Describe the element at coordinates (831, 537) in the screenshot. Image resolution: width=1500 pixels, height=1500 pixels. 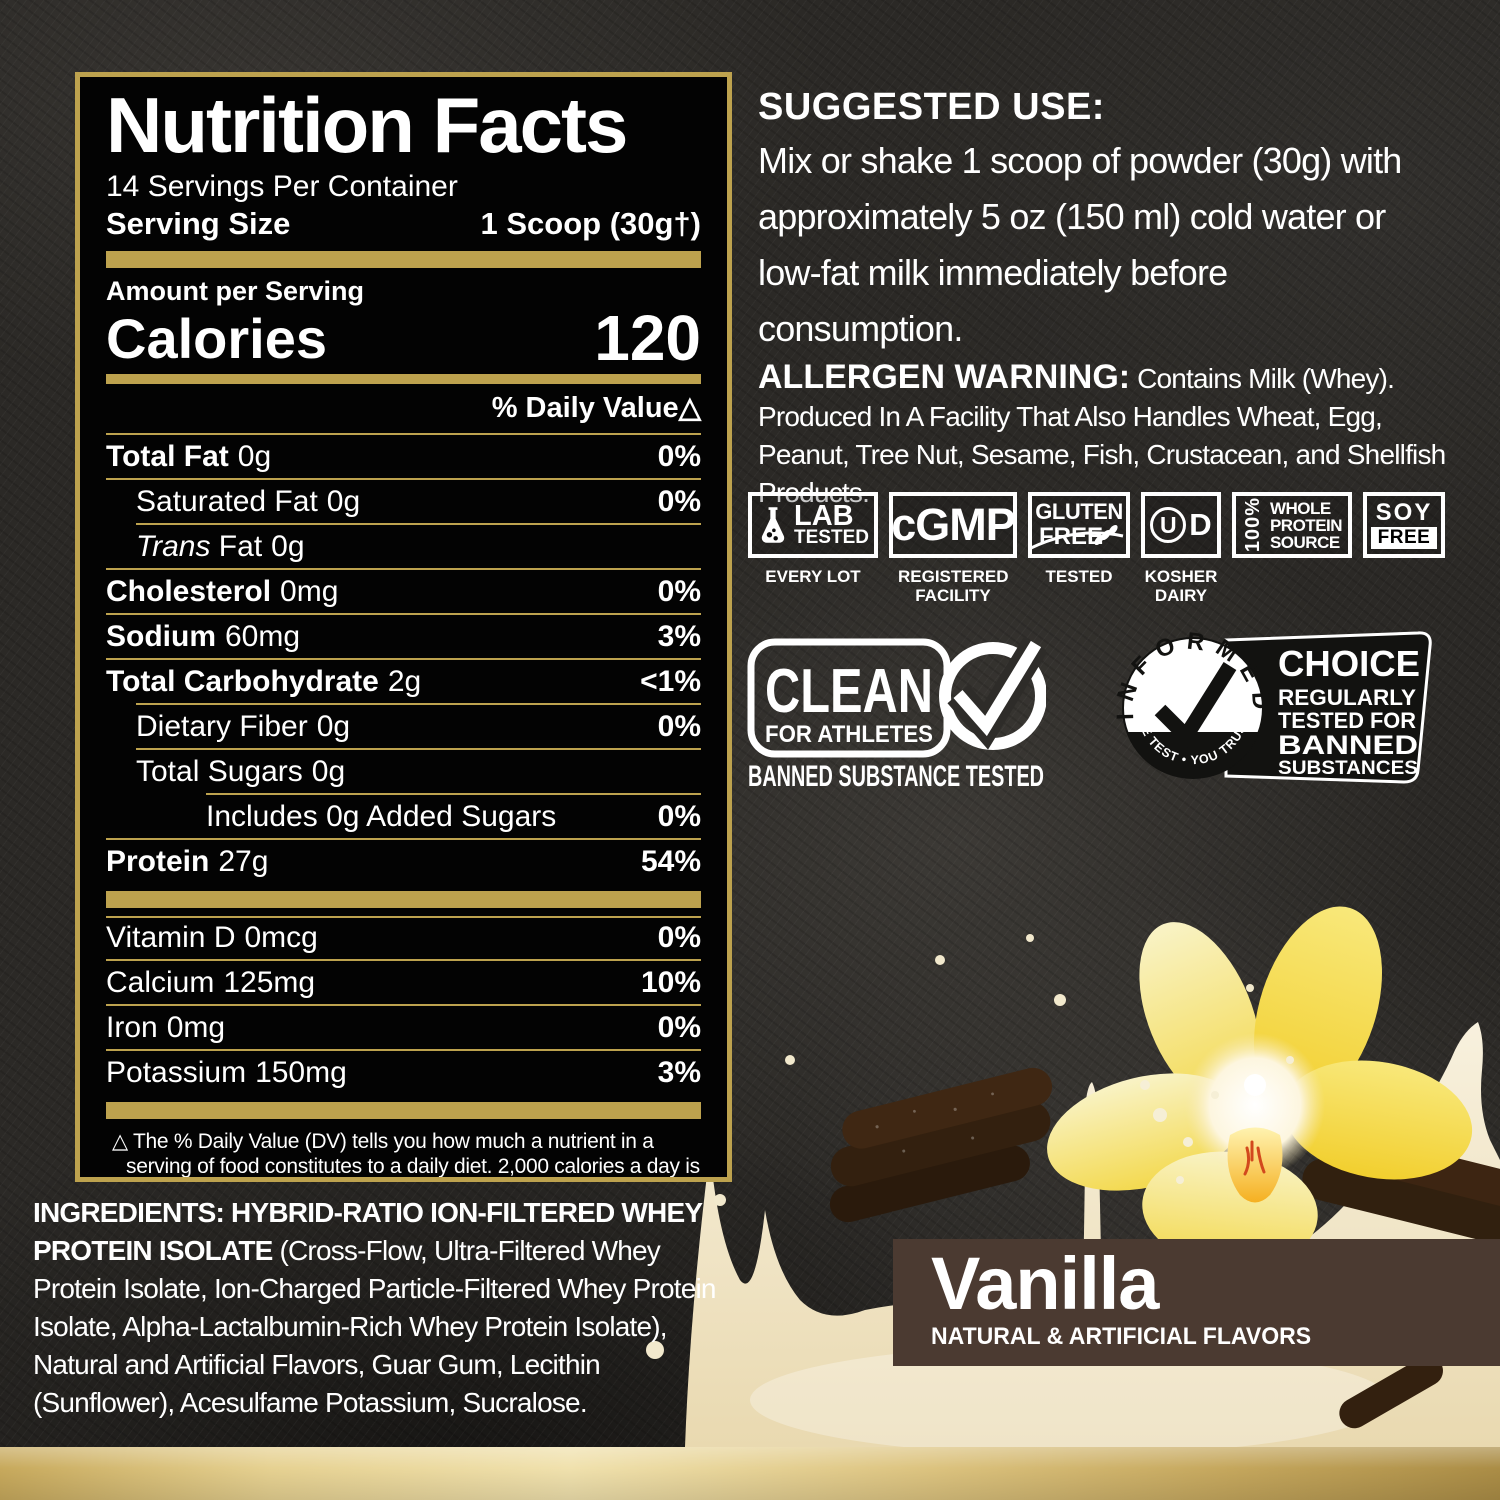
I see `tested-word: TESTED` at that location.